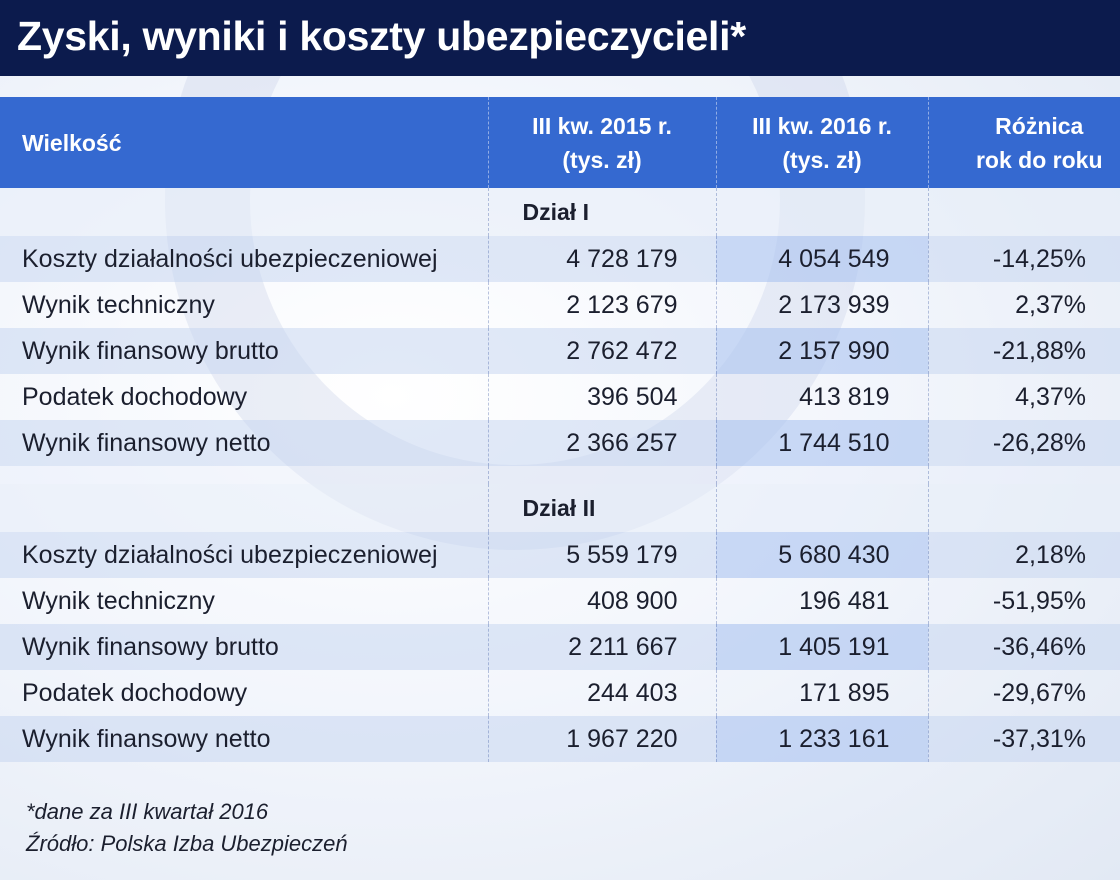  I want to click on header-2015: III kw. 2015 r. (tys. zł), so click(601, 142).